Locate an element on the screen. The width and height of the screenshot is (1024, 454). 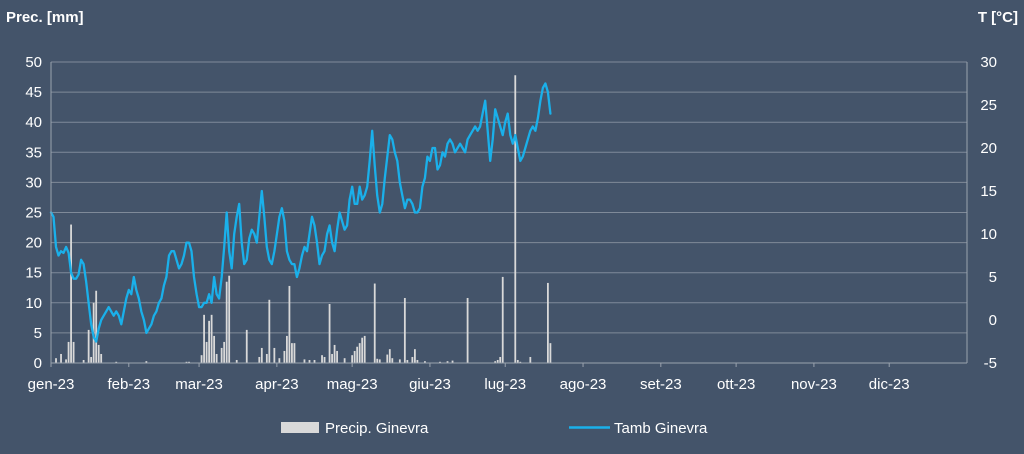
x-tick-label: mag-23 is located at coordinates (352, 384).